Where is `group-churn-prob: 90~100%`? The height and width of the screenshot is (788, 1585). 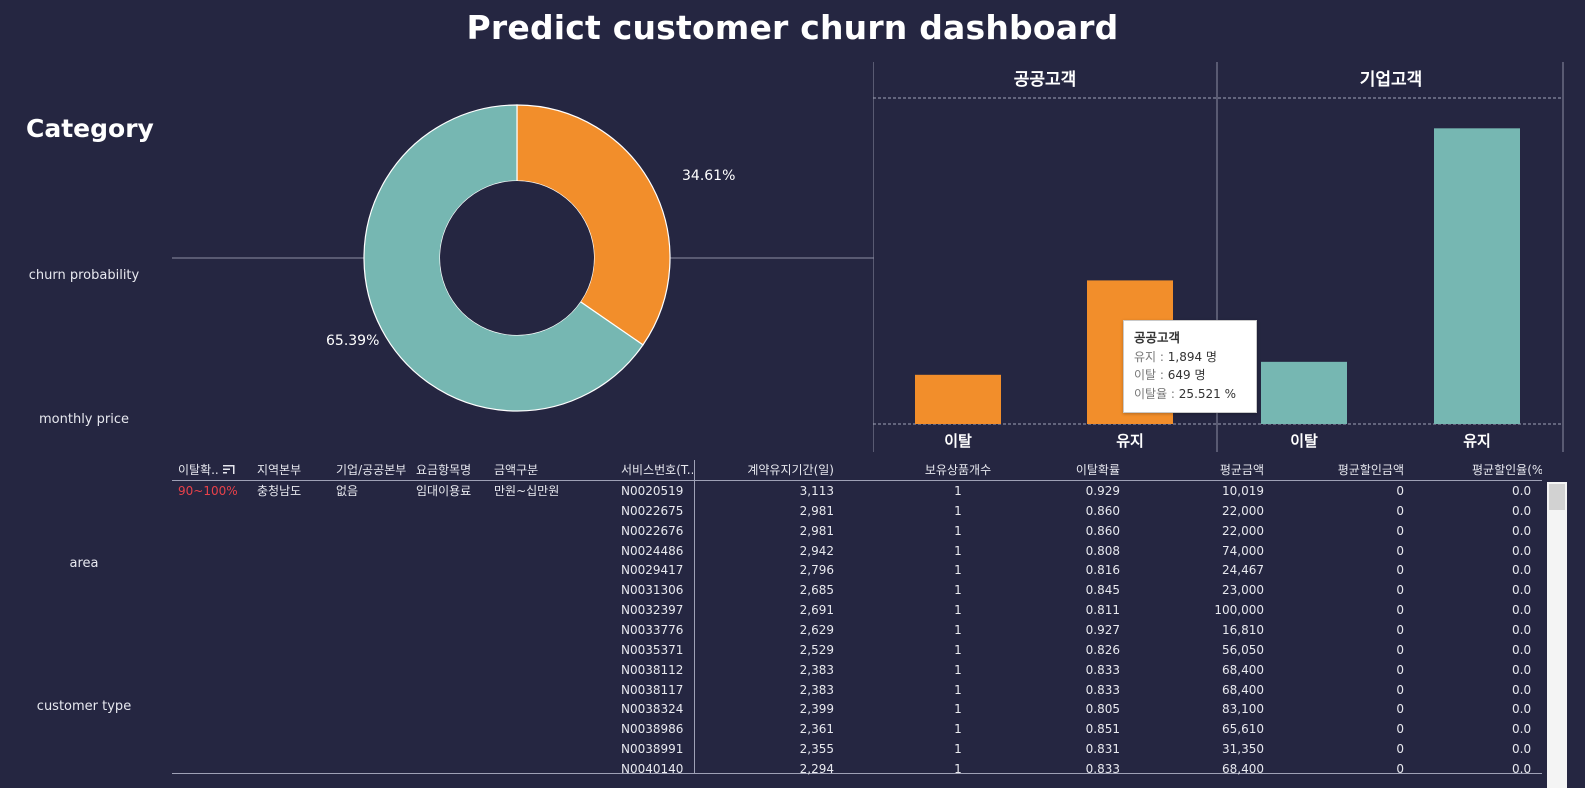
group-churn-prob: 90~100% is located at coordinates (208, 491).